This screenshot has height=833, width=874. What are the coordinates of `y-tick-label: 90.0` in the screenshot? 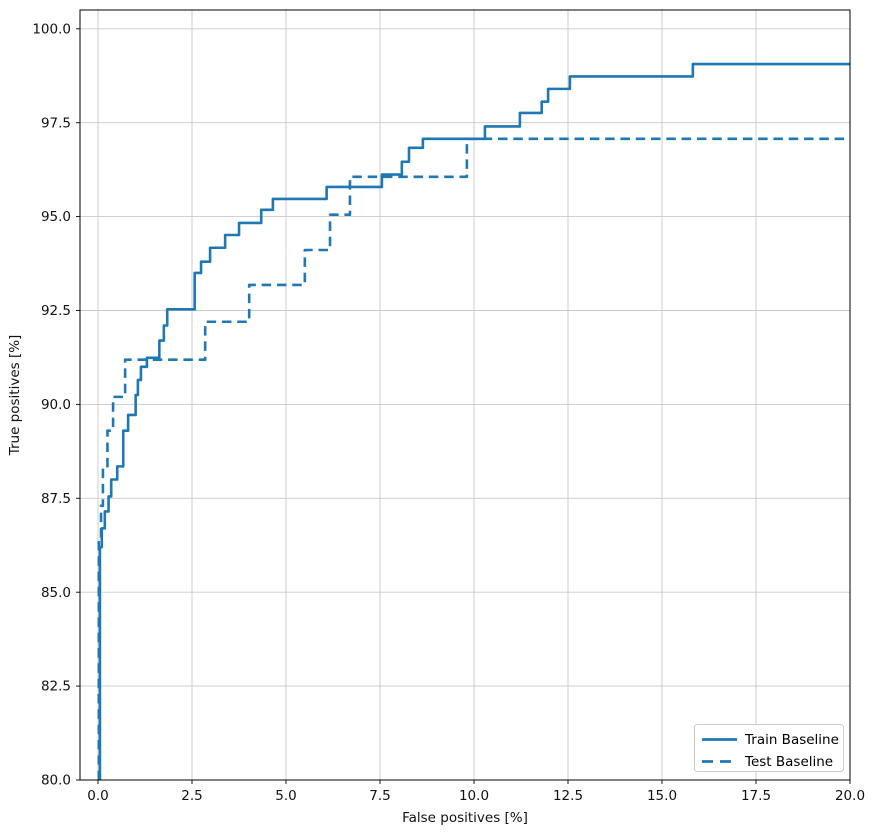 It's located at (56, 405).